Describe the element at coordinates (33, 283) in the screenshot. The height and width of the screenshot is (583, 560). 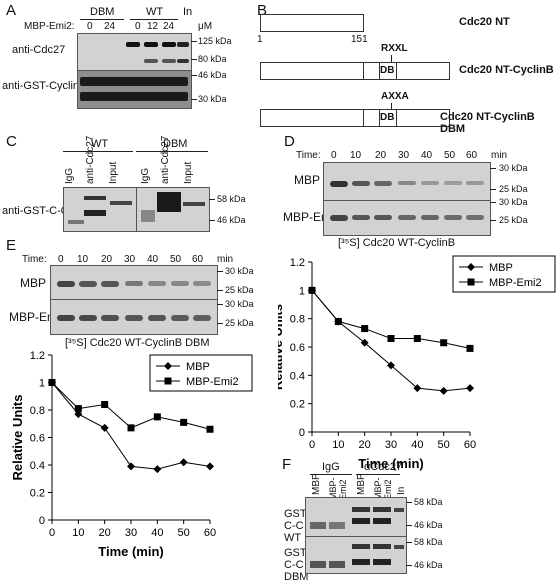
I see `panel-e-row1-label: MBP` at that location.